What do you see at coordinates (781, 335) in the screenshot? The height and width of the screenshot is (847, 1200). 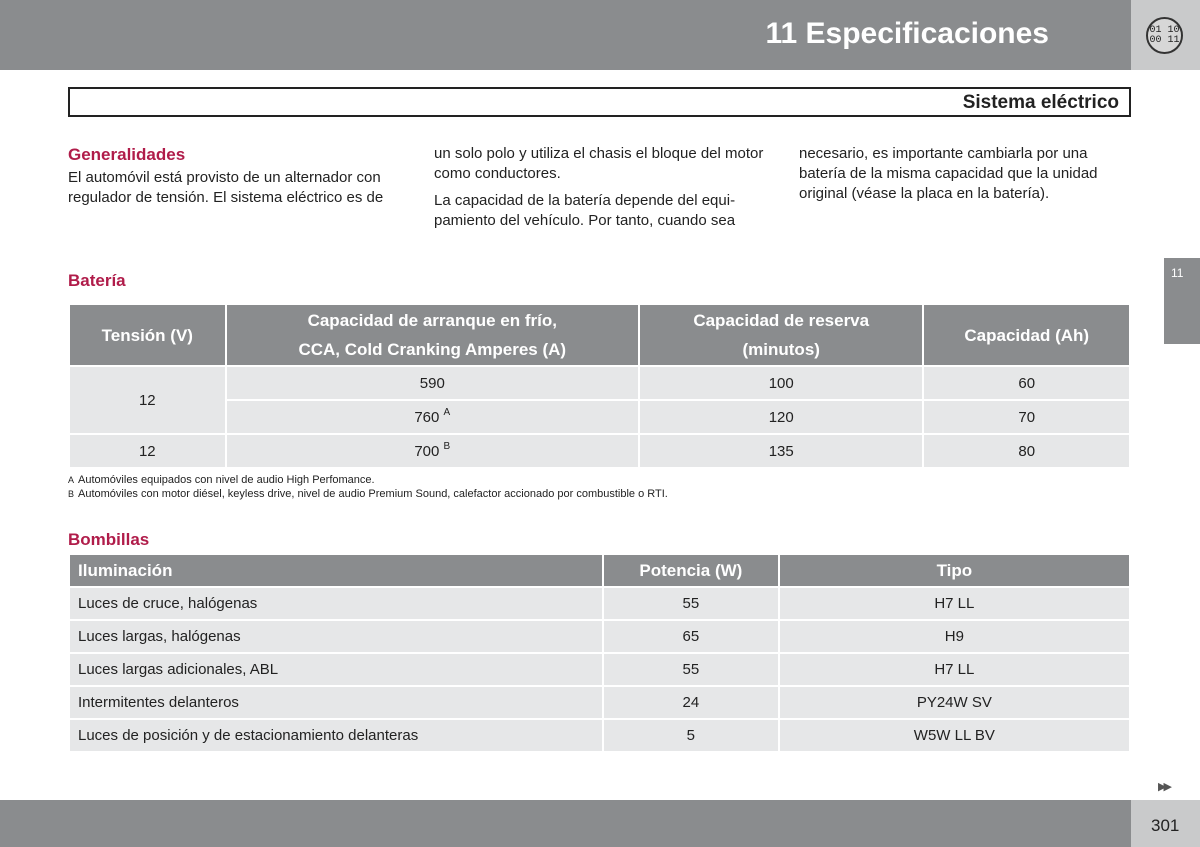 I see `header-reserve: Capacidad de reserva (minutos)` at bounding box center [781, 335].